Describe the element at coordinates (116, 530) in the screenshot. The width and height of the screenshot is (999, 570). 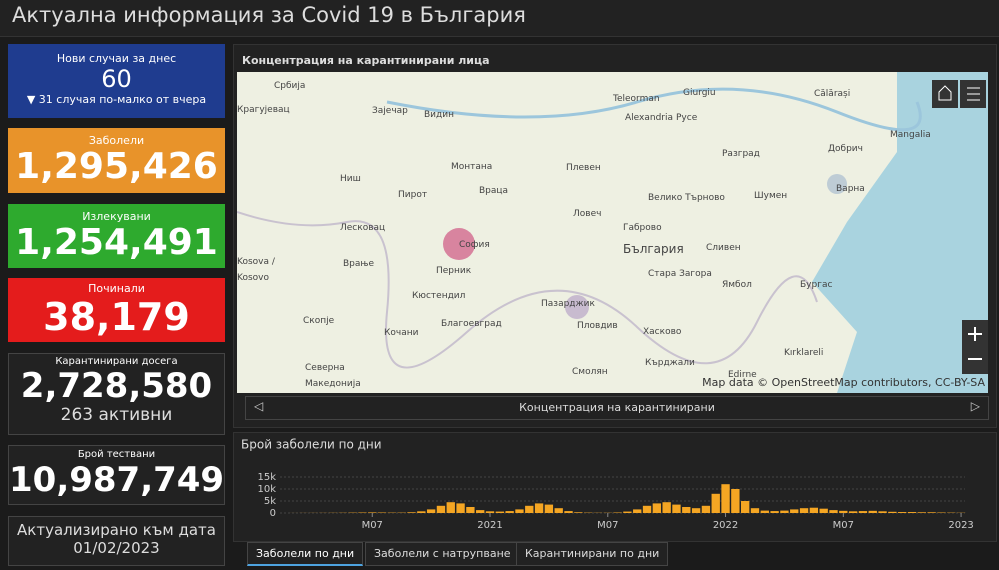
I see `kpi-label: Актуализирано към дата` at that location.